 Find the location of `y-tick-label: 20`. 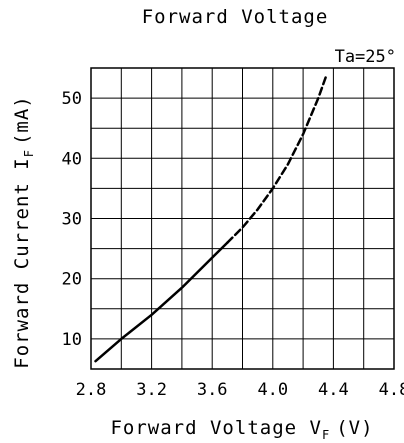

y-tick-label: 20 is located at coordinates (72, 280).